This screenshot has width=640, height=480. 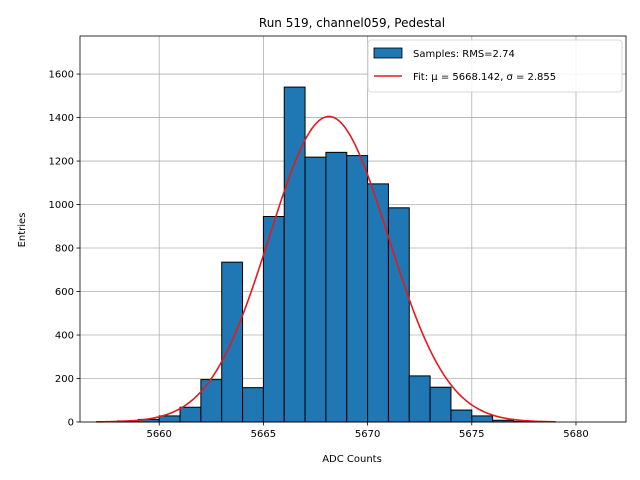 I want to click on x-tick-label: 5660, so click(x=158, y=434).